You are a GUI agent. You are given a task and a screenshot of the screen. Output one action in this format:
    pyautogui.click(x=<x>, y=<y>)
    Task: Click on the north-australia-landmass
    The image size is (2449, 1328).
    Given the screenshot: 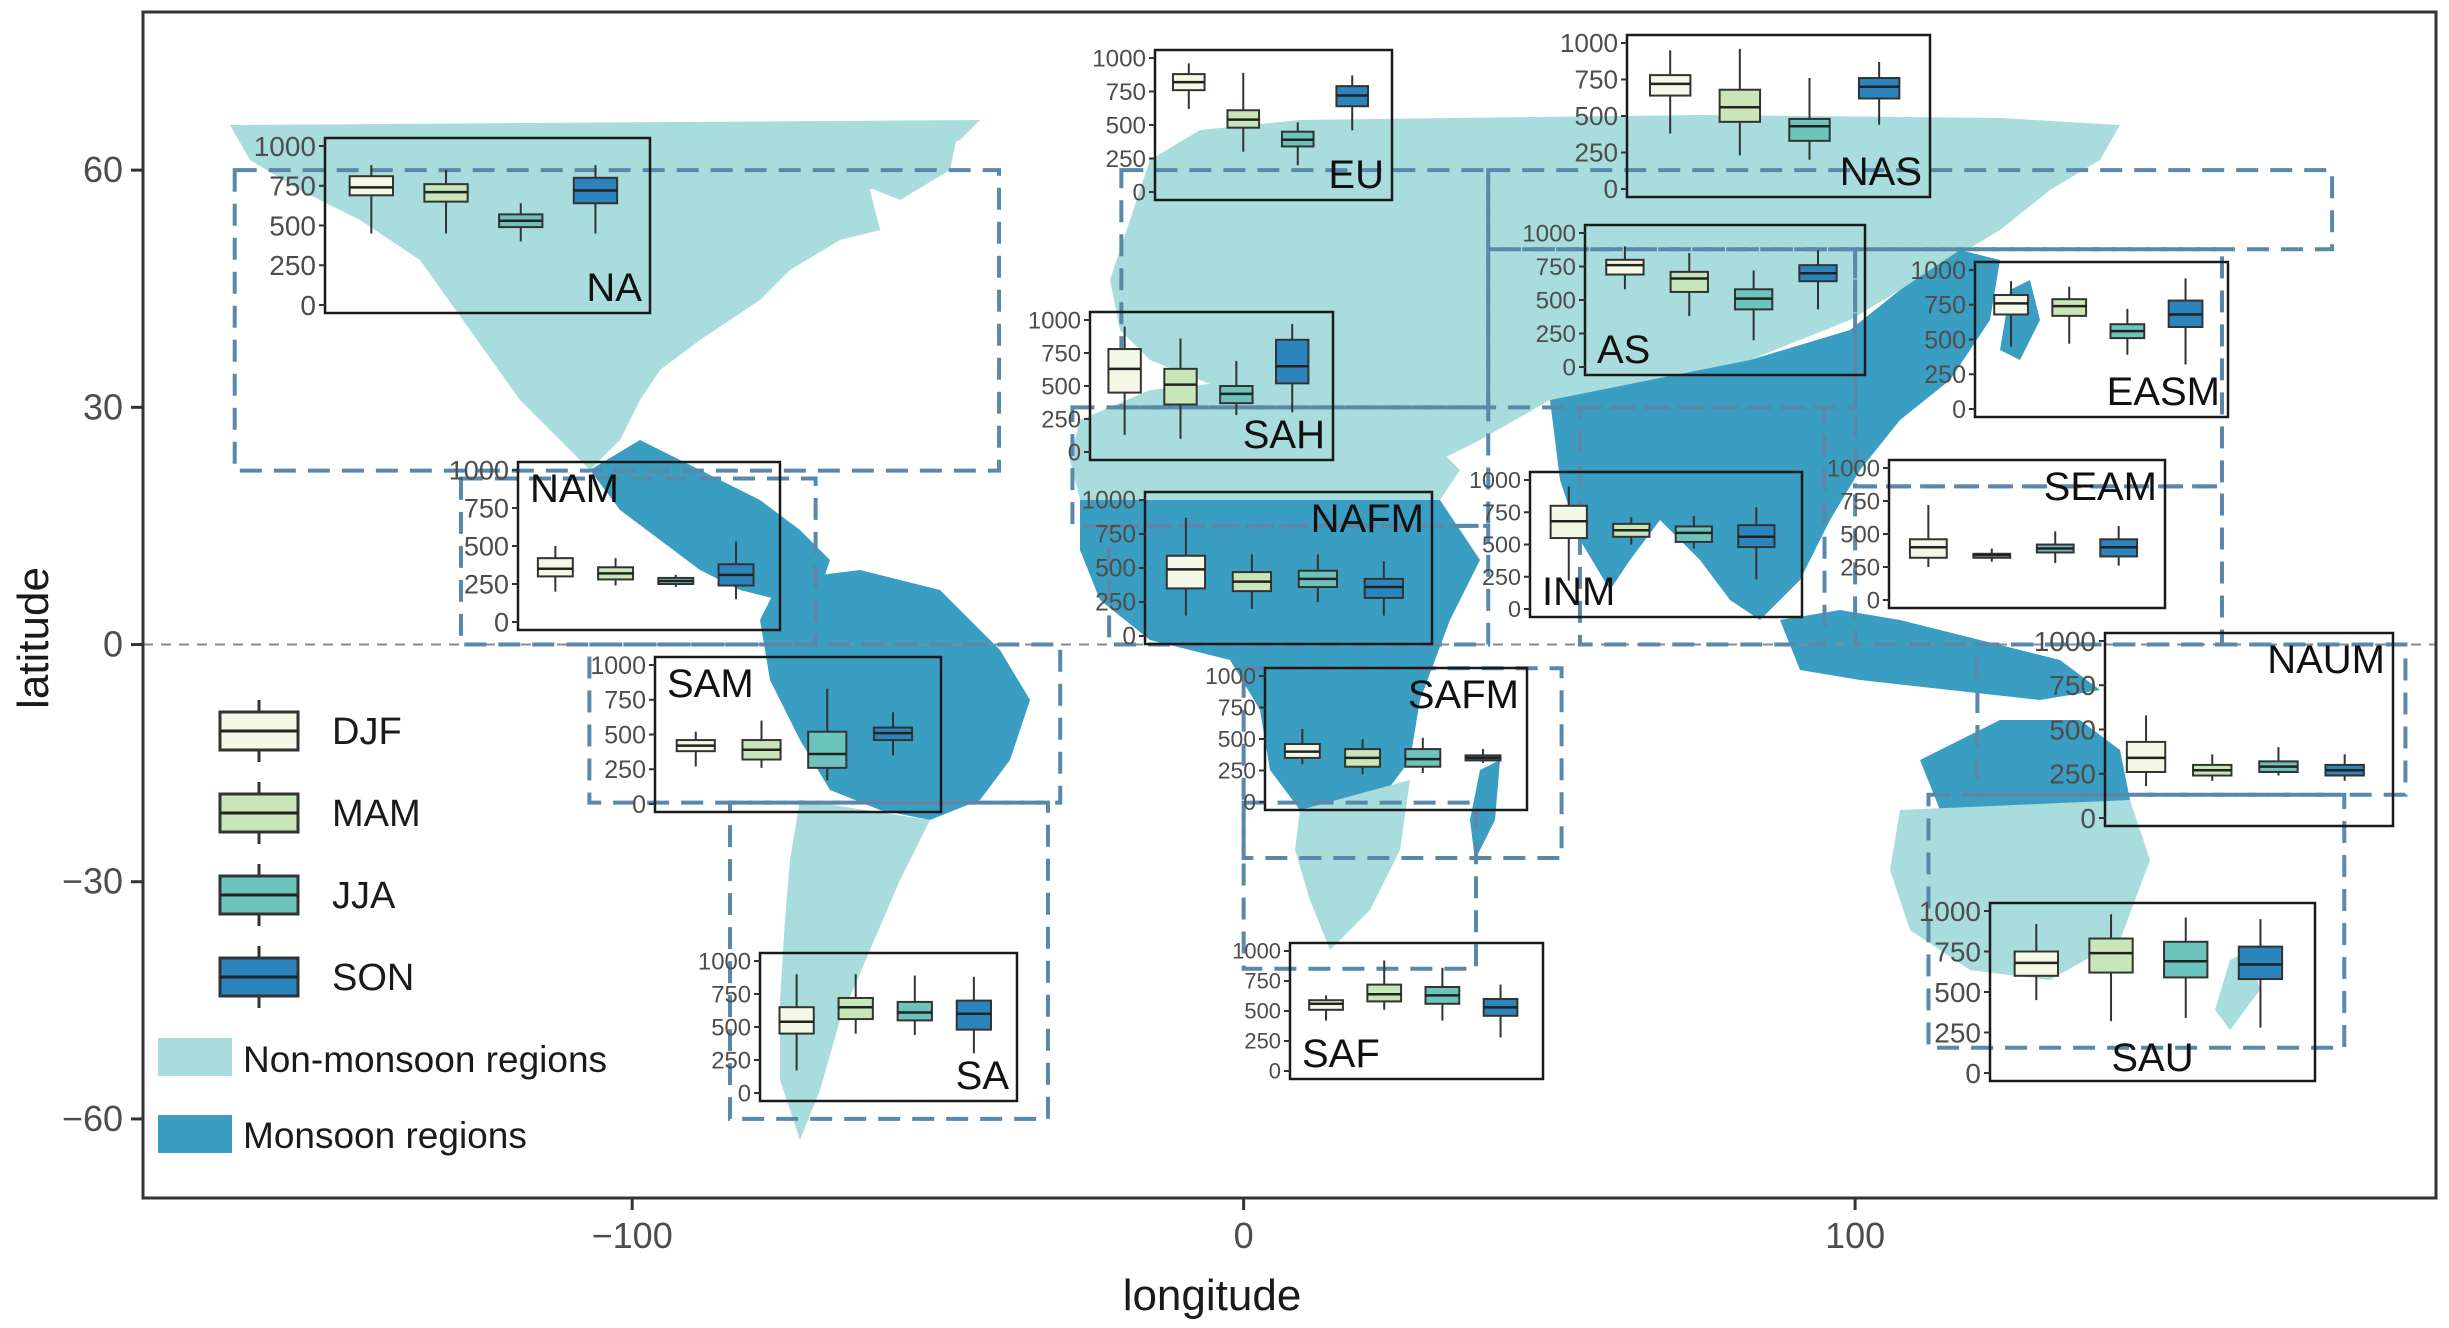 What is the action you would take?
    pyautogui.click(x=2025, y=765)
    